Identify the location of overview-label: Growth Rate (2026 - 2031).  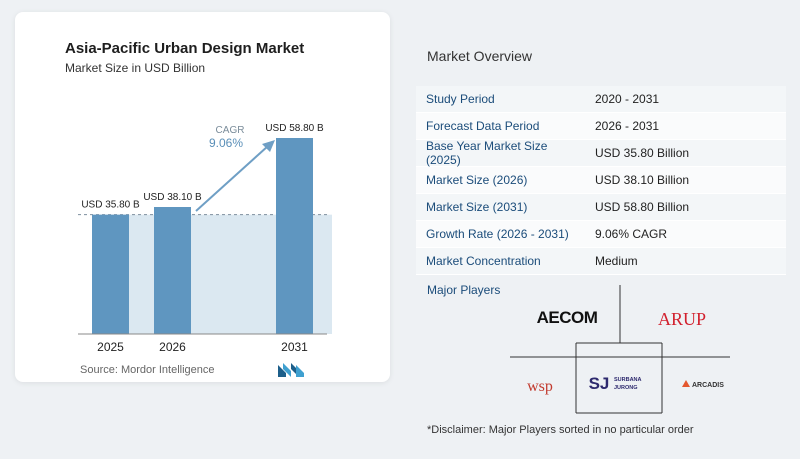
(500, 234).